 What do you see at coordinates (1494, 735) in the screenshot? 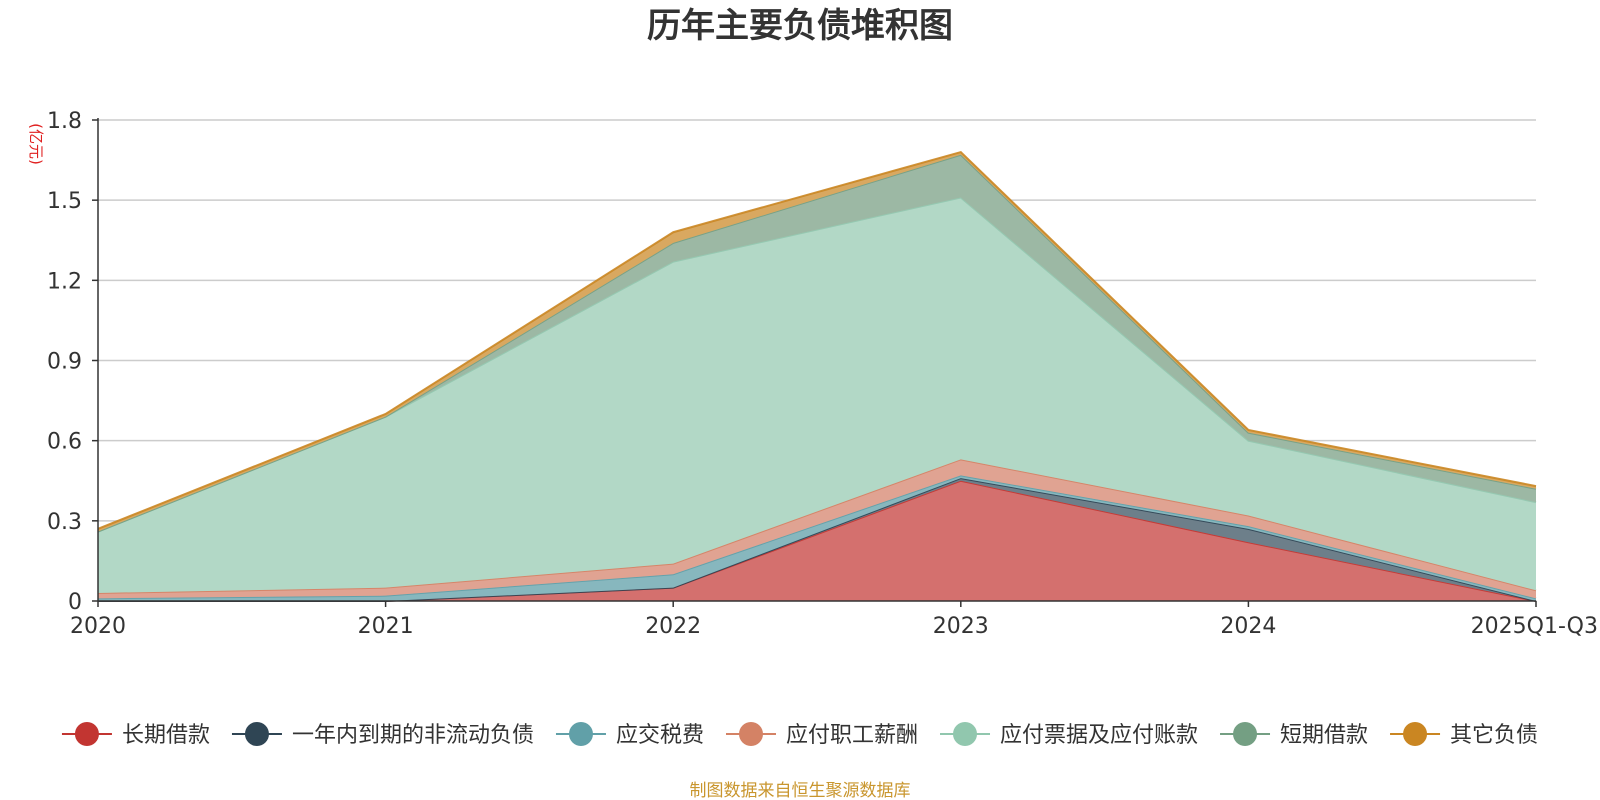
I see `legend-label: 其它负债` at bounding box center [1494, 735].